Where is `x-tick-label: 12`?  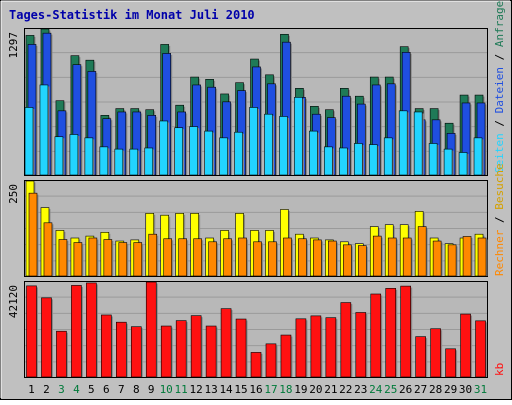
x-tick-label: 12 is located at coordinates (196, 389).